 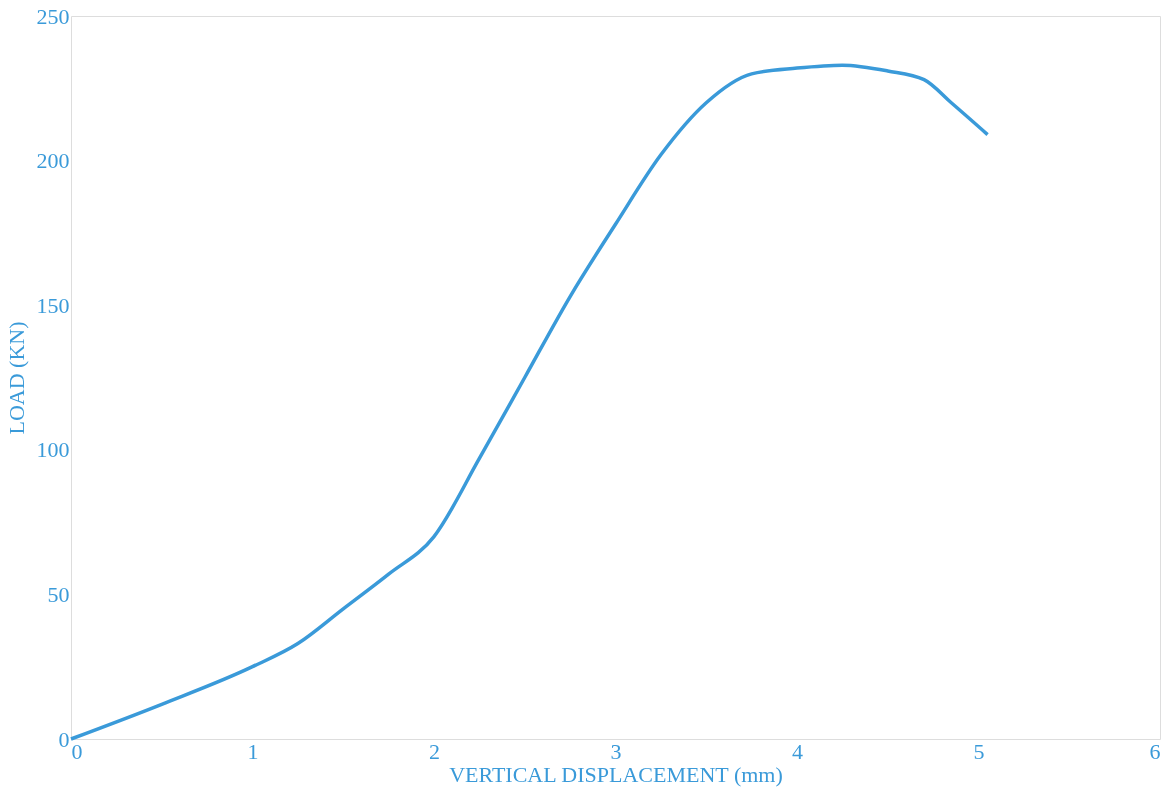 What do you see at coordinates (979, 751) in the screenshot?
I see `x-tick-label: 5` at bounding box center [979, 751].